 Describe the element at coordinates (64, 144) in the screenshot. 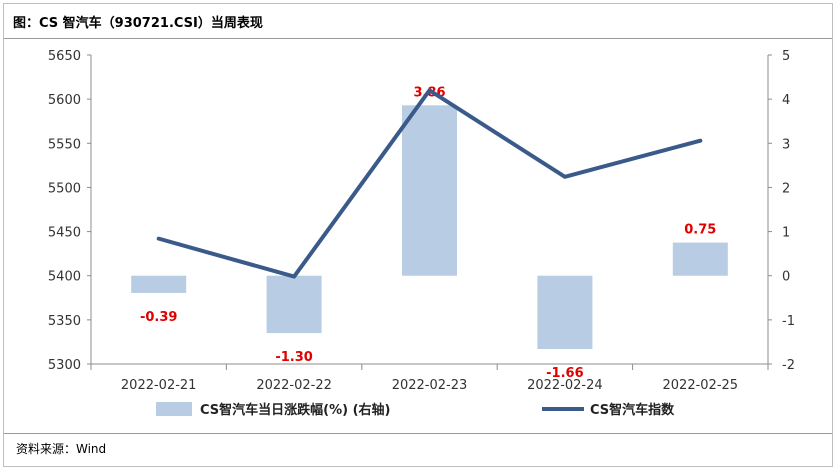

I see `left-tick-label: 5550` at that location.